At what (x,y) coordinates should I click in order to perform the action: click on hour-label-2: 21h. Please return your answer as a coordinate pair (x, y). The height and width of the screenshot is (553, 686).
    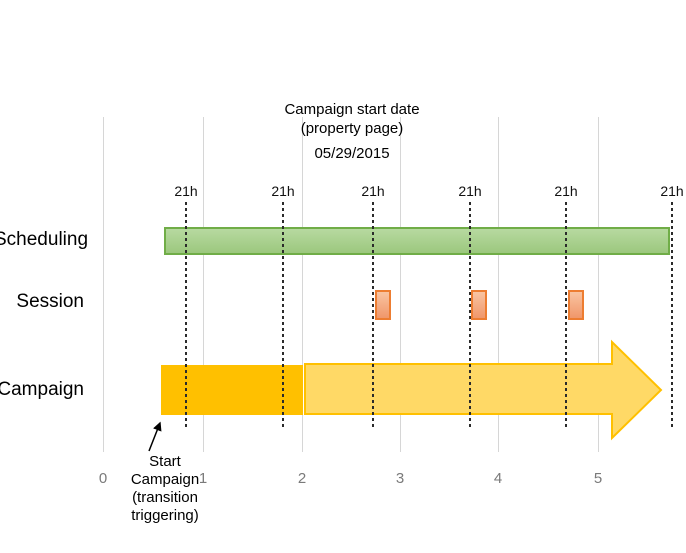
    Looking at the image, I should click on (283, 191).